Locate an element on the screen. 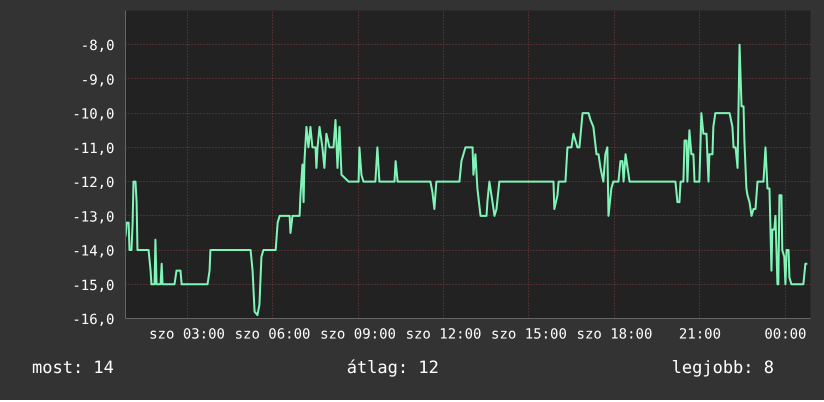  y-tick-label: -11,0 is located at coordinates (93, 148).